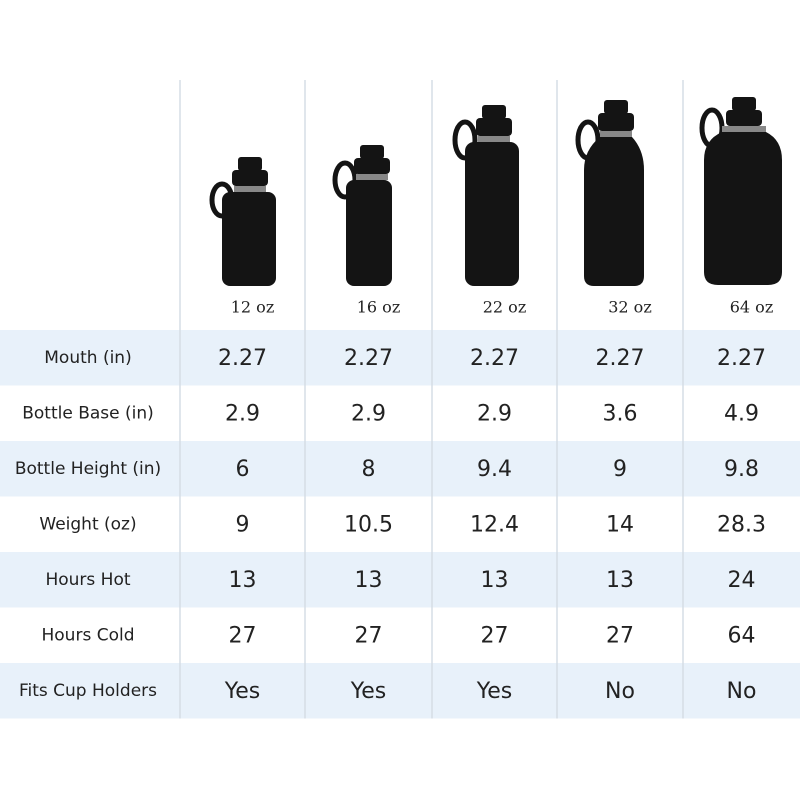 Image resolution: width=800 pixels, height=800 pixels. I want to click on cell-value: 6, so click(243, 469).